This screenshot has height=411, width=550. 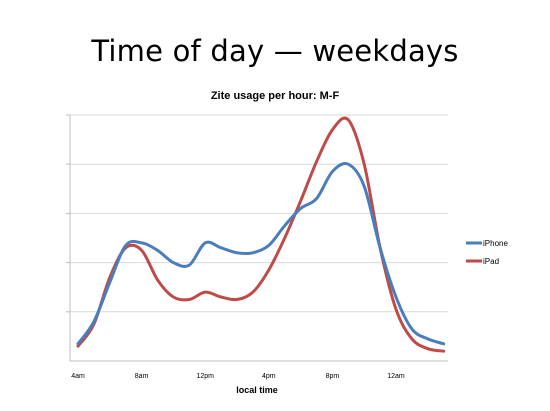 I want to click on x-tick-label-4: 8pm, so click(x=333, y=376).